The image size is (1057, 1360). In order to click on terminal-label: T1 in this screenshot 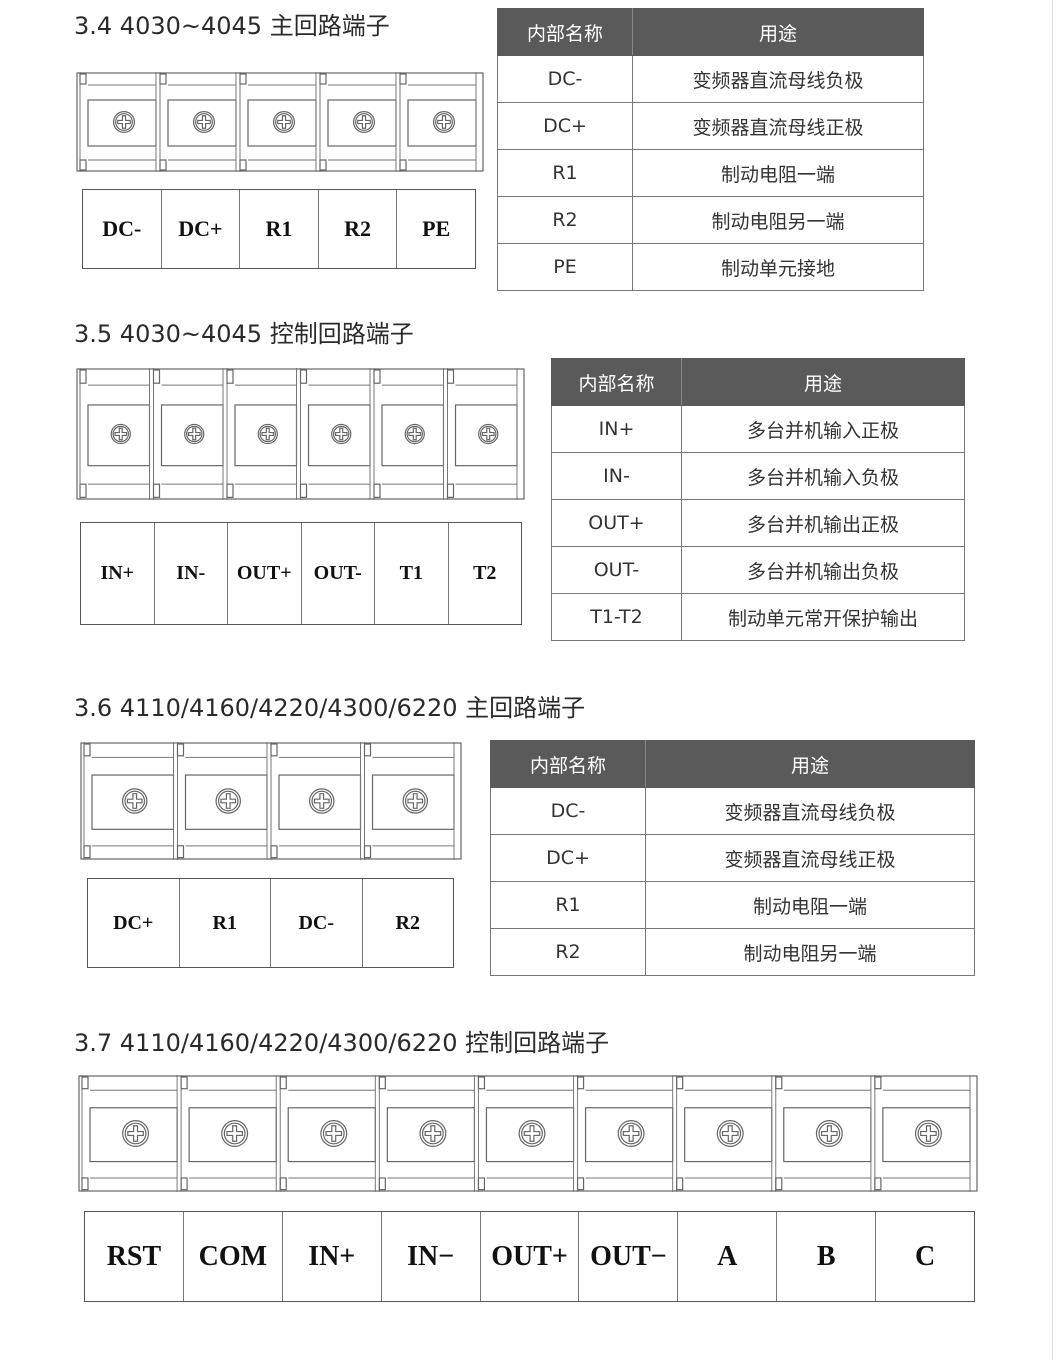, I will do `click(412, 573)`.